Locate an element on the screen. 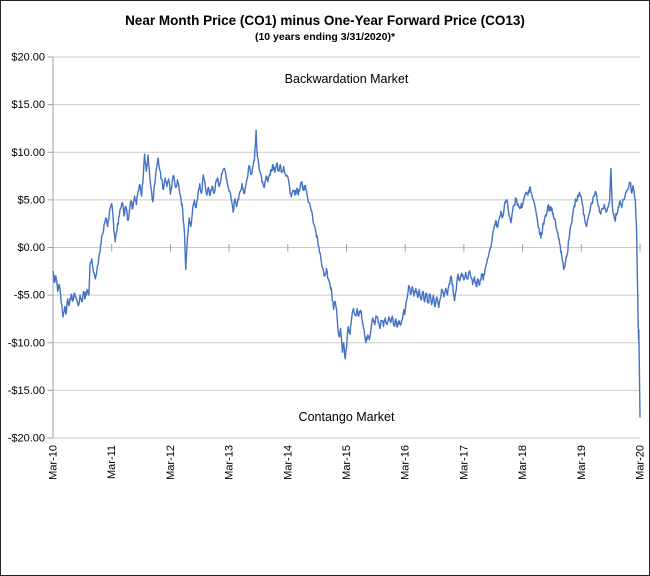 Image resolution: width=650 pixels, height=576 pixels. annotation-contango-market: Contango Market is located at coordinates (346, 417).